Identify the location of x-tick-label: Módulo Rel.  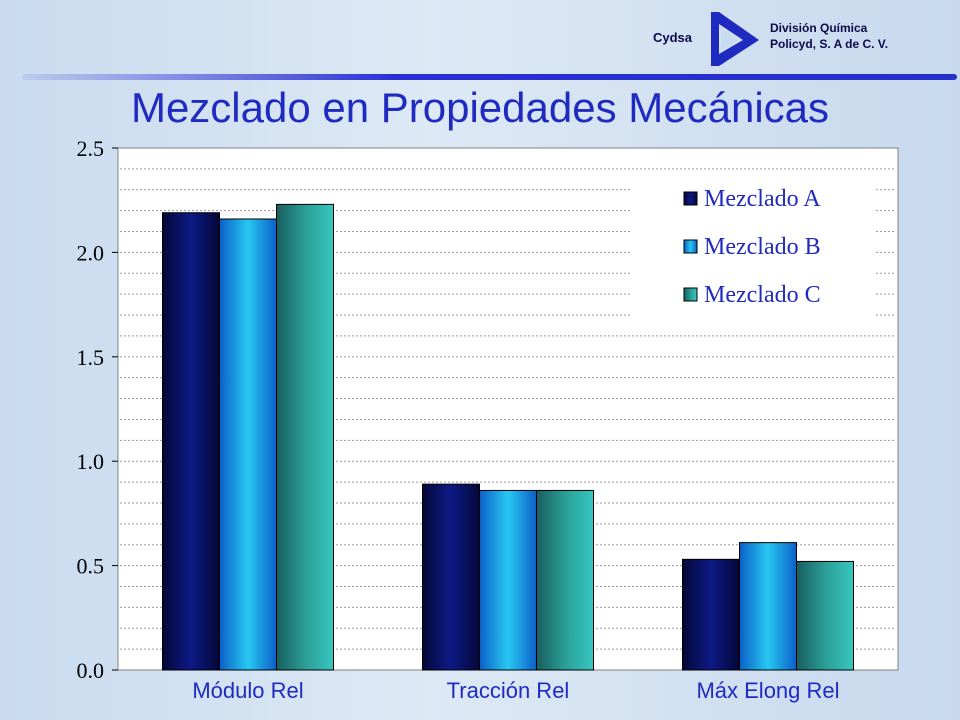
(248, 690).